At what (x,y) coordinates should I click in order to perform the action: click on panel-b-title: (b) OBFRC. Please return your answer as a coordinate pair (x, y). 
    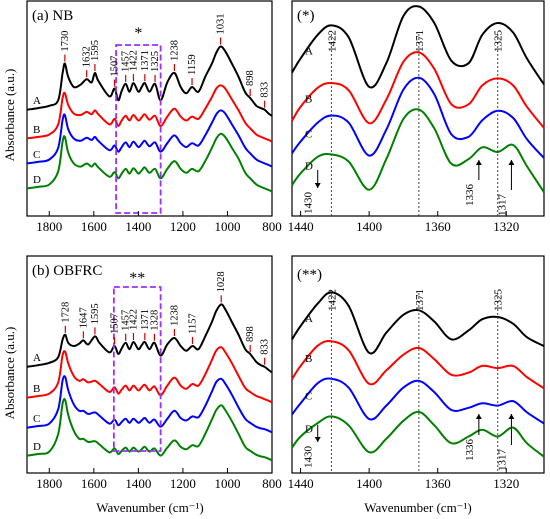
    Looking at the image, I should click on (67, 271).